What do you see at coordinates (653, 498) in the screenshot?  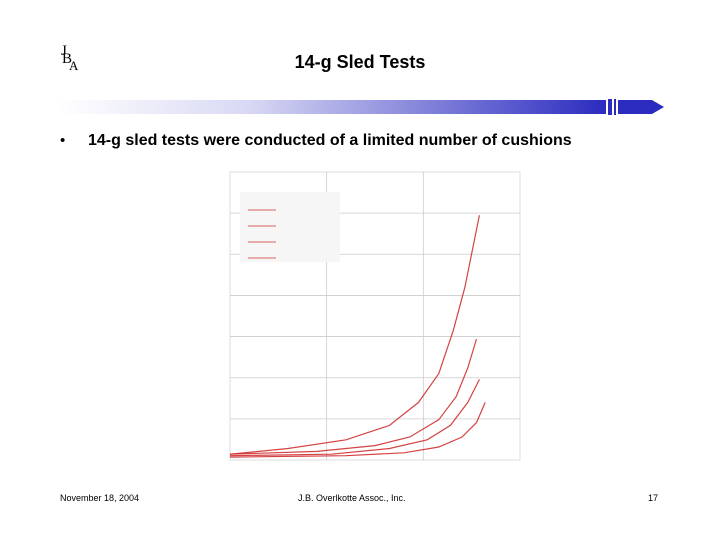 I see `footer-page-number: 17` at bounding box center [653, 498].